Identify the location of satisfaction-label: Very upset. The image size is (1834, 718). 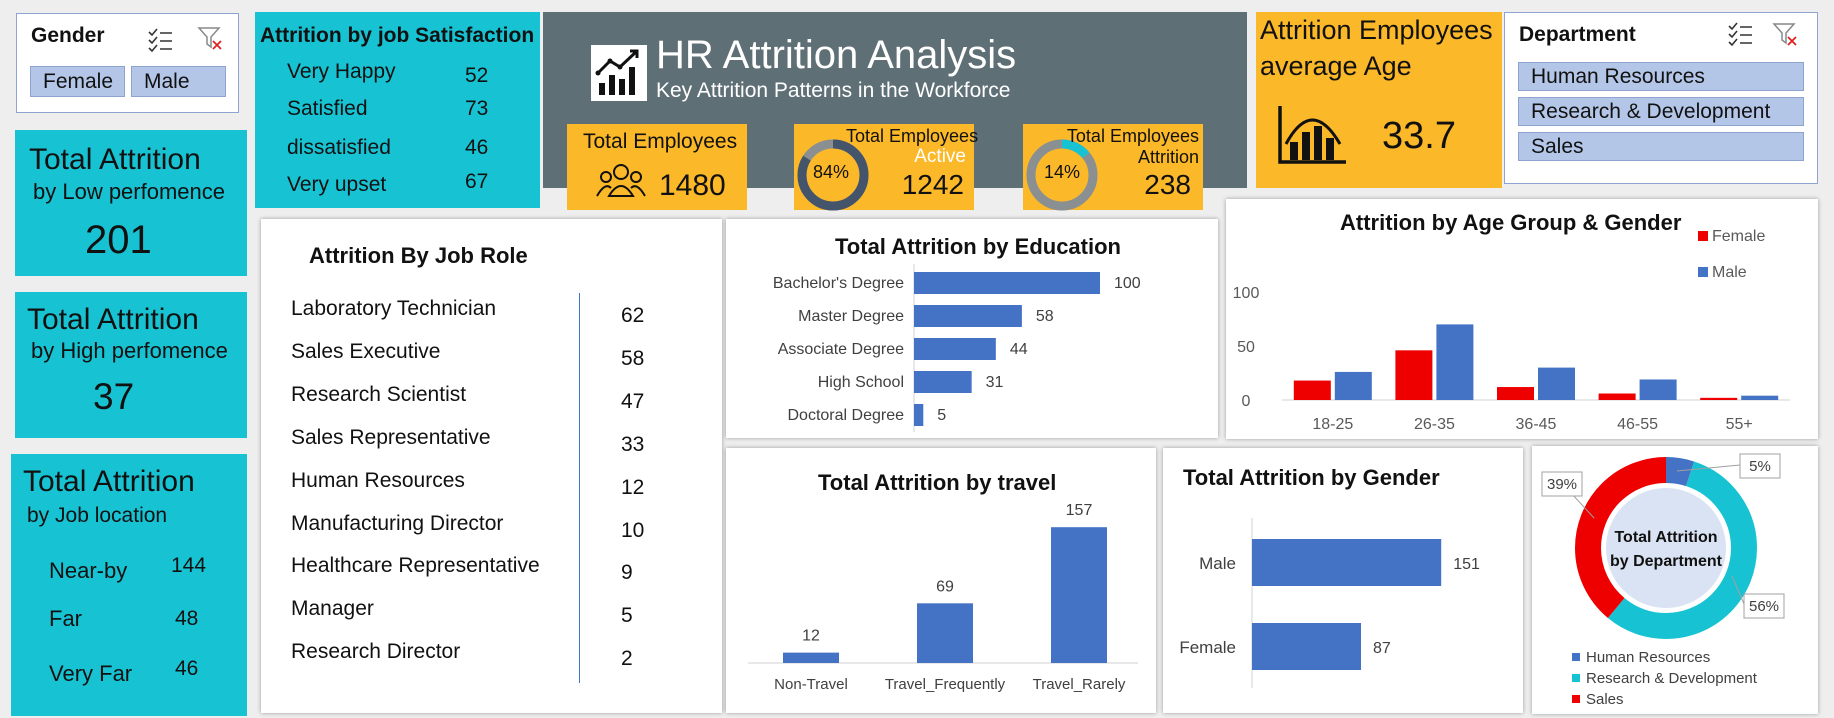
(337, 184).